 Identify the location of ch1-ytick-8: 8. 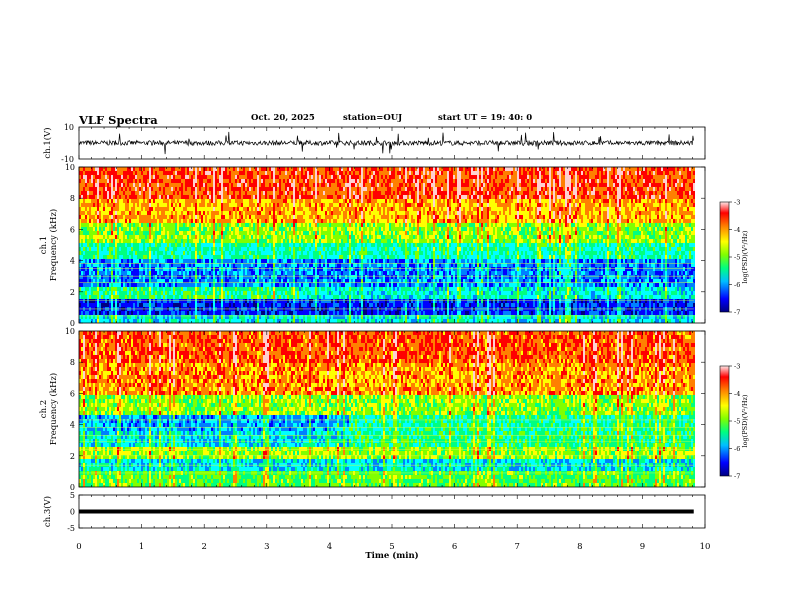
(72, 198).